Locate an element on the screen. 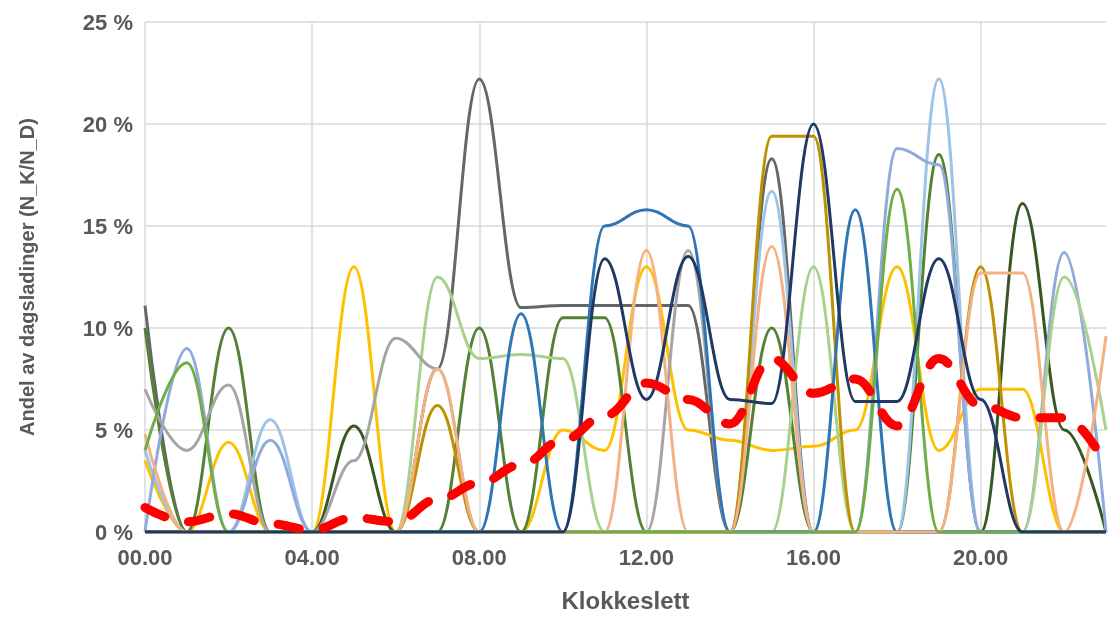  x-tick-label: 16.00 is located at coordinates (813, 557).